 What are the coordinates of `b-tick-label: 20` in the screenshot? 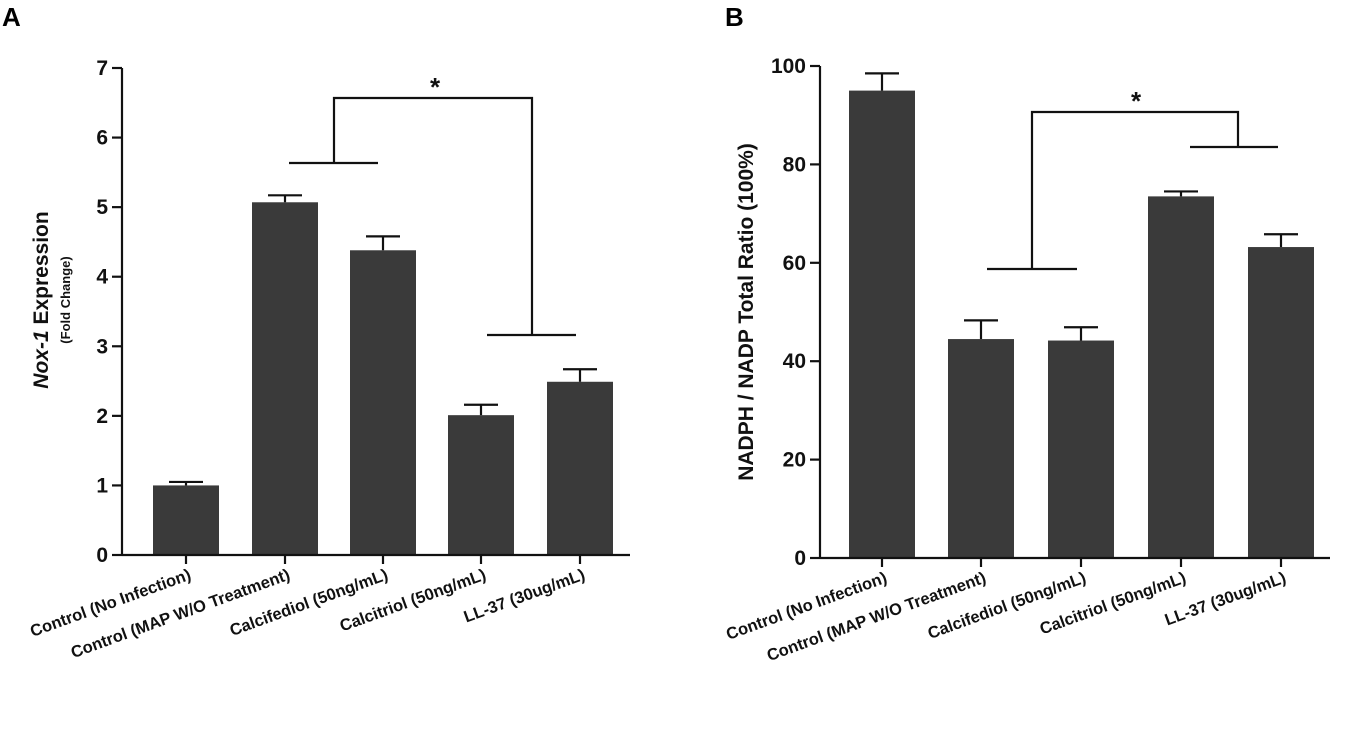 It's located at (794, 460).